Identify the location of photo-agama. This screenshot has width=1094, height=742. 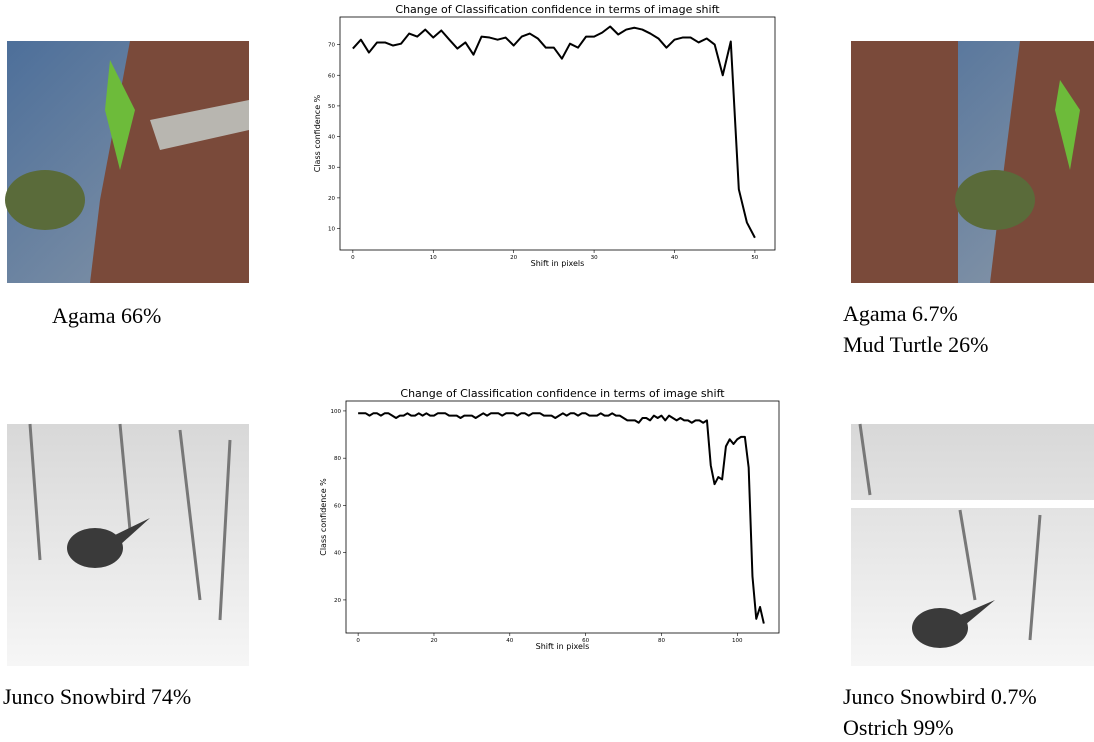
(127, 162).